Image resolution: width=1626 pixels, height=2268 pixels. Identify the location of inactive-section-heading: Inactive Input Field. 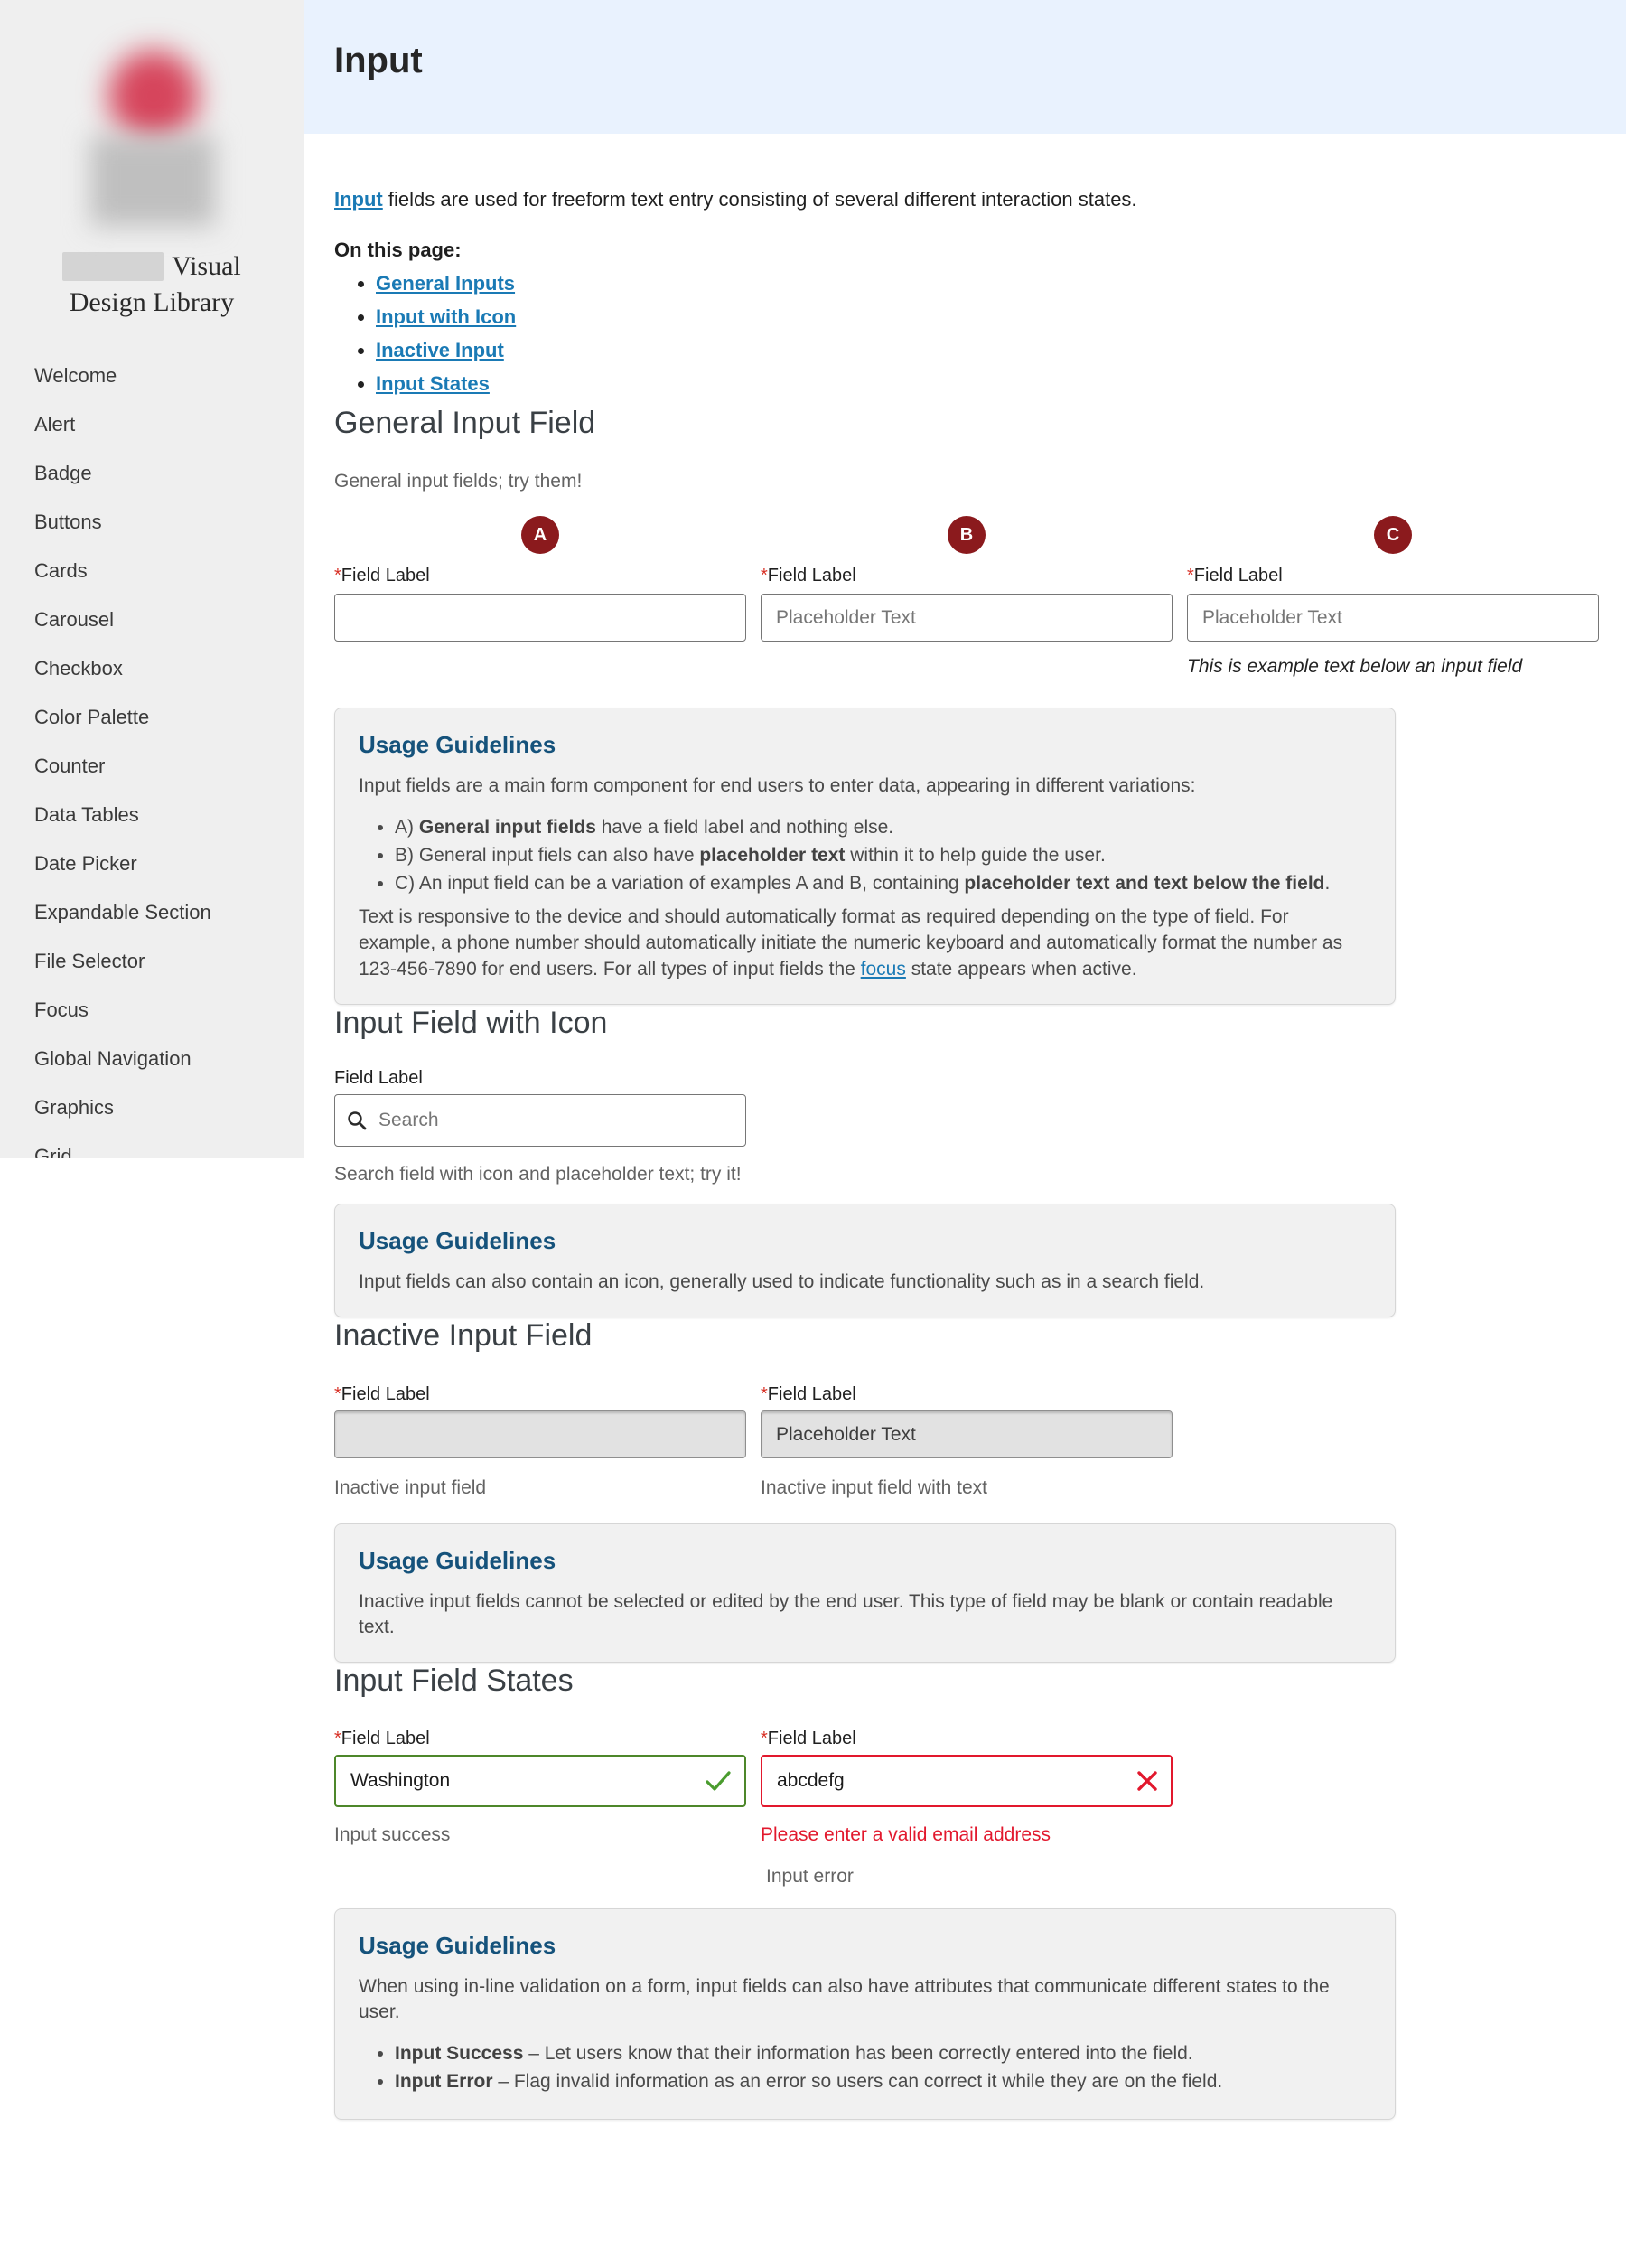
(463, 1335).